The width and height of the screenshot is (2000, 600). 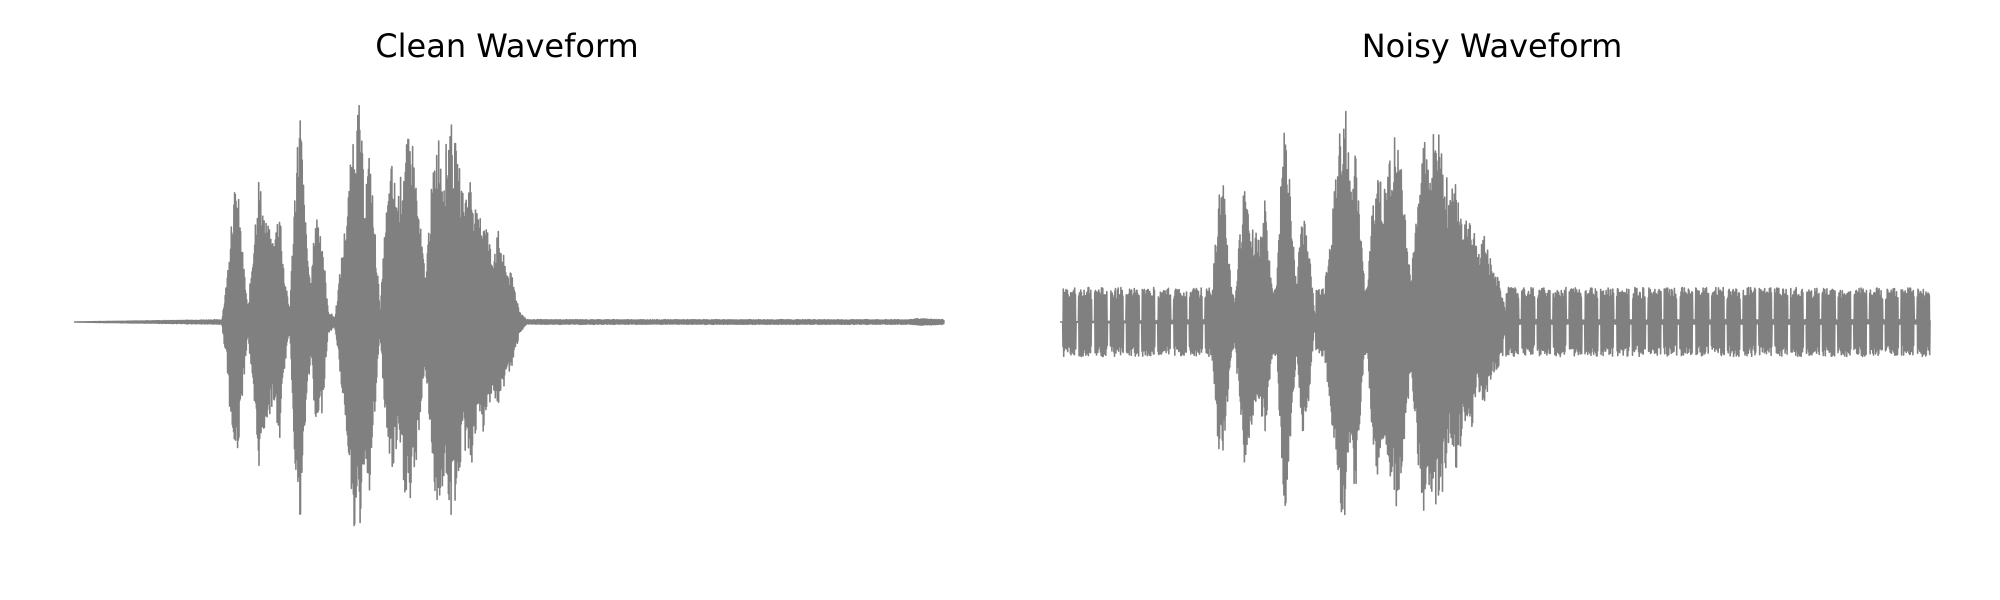 What do you see at coordinates (1492, 46) in the screenshot?
I see `noisy-waveform-title: Noisy Waveform` at bounding box center [1492, 46].